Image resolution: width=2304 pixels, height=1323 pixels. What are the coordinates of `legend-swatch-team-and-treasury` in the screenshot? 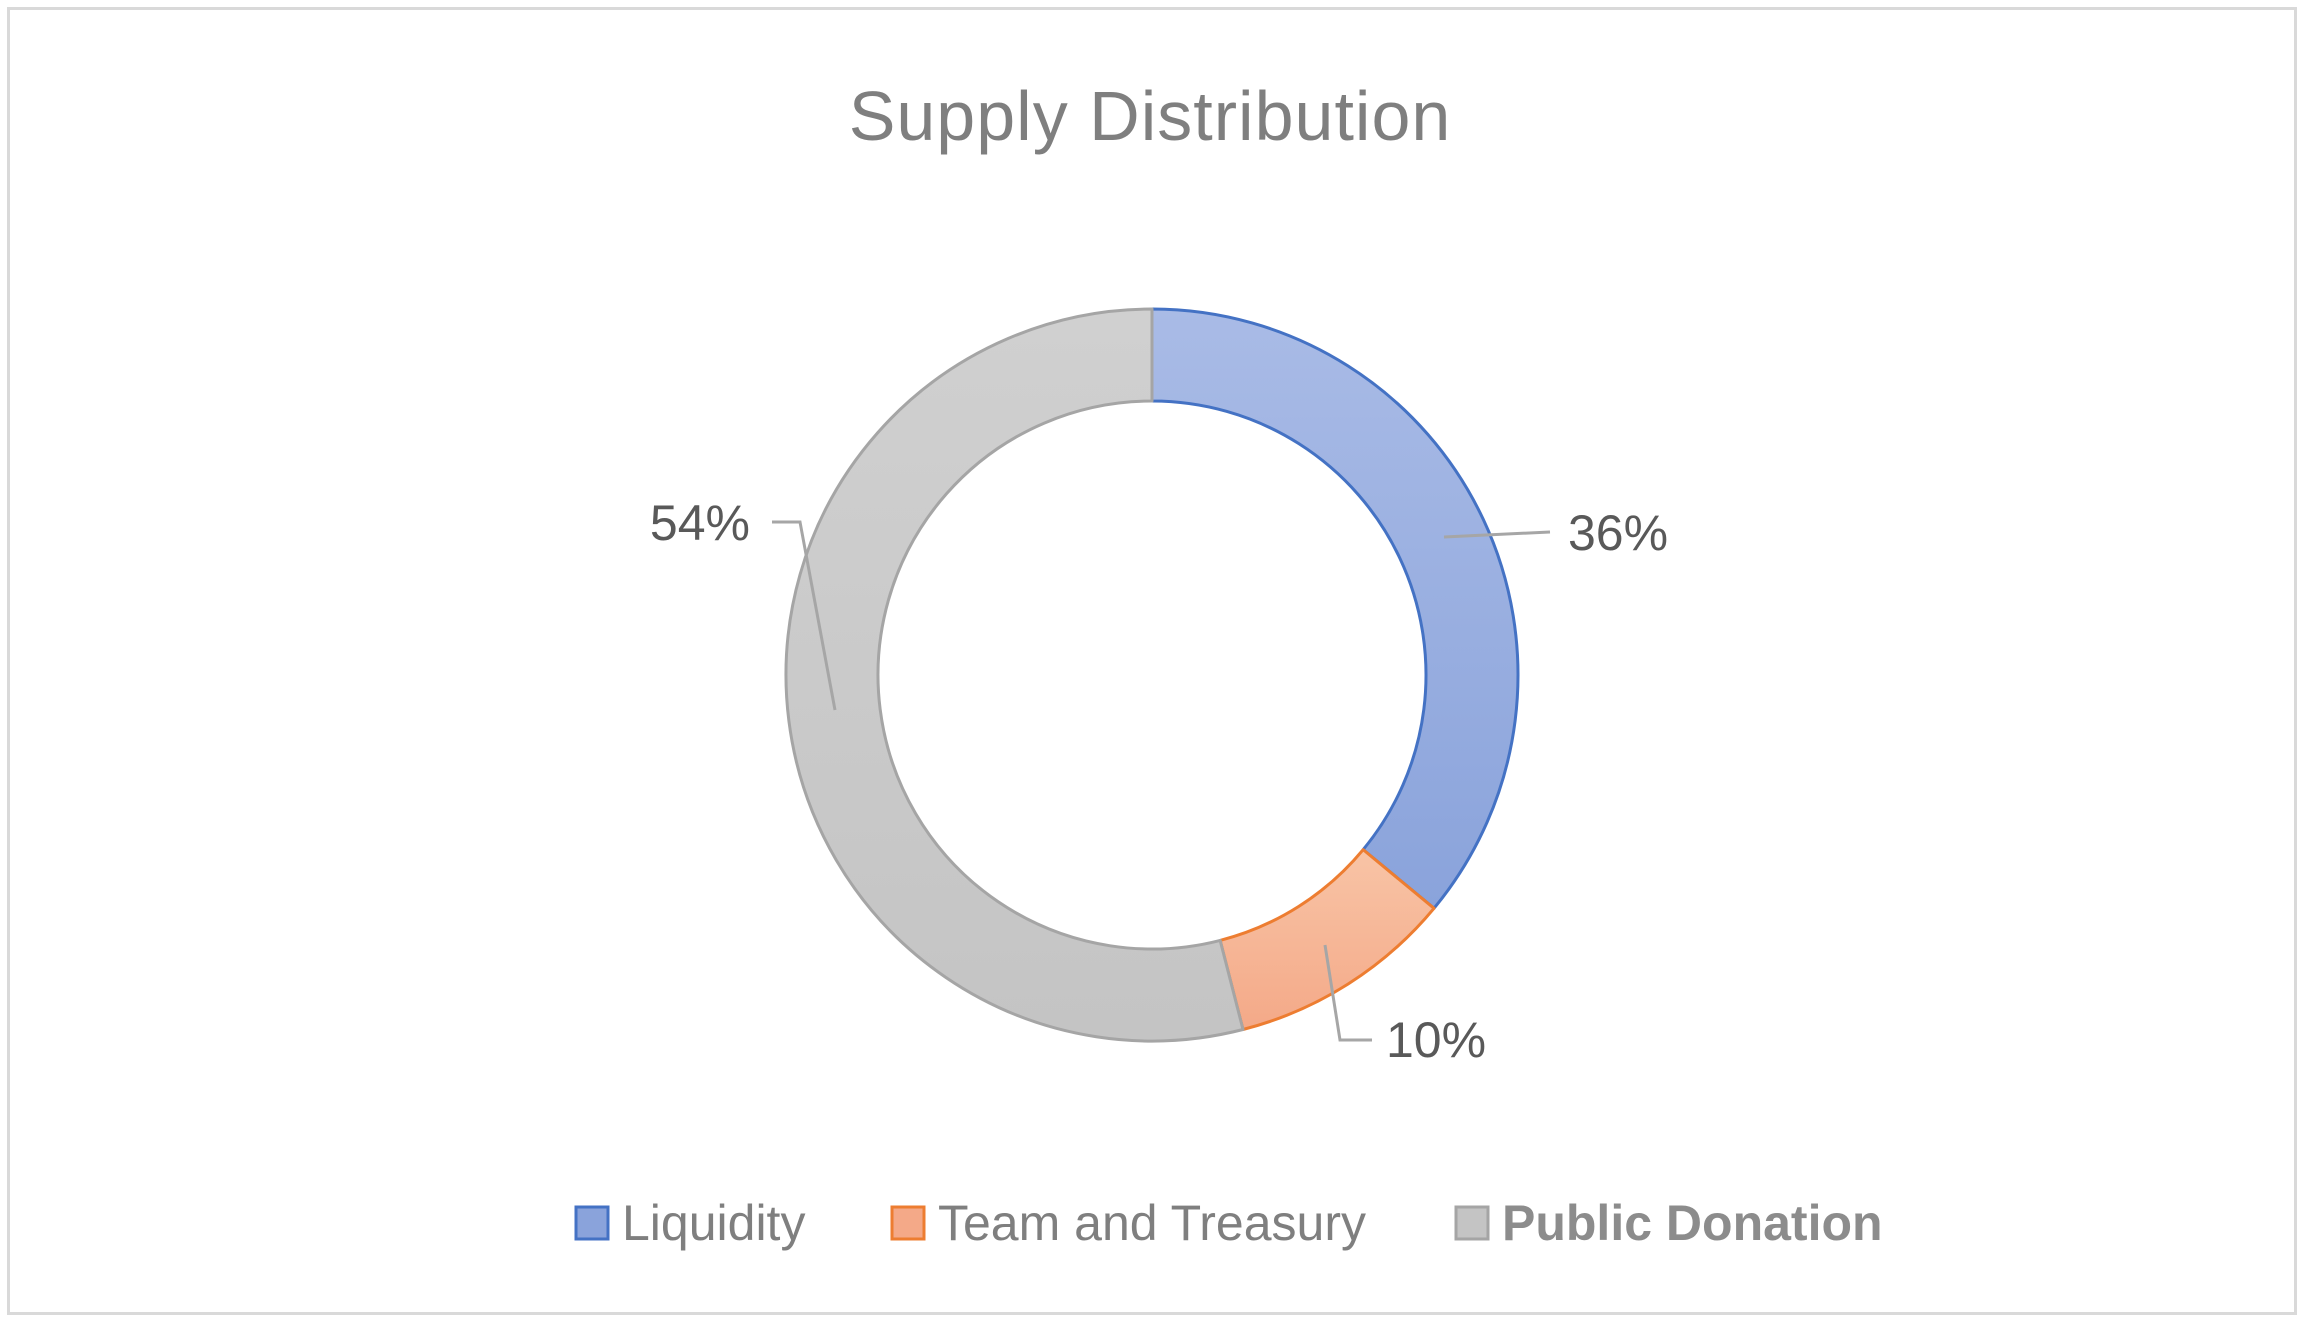 It's located at (908, 1223).